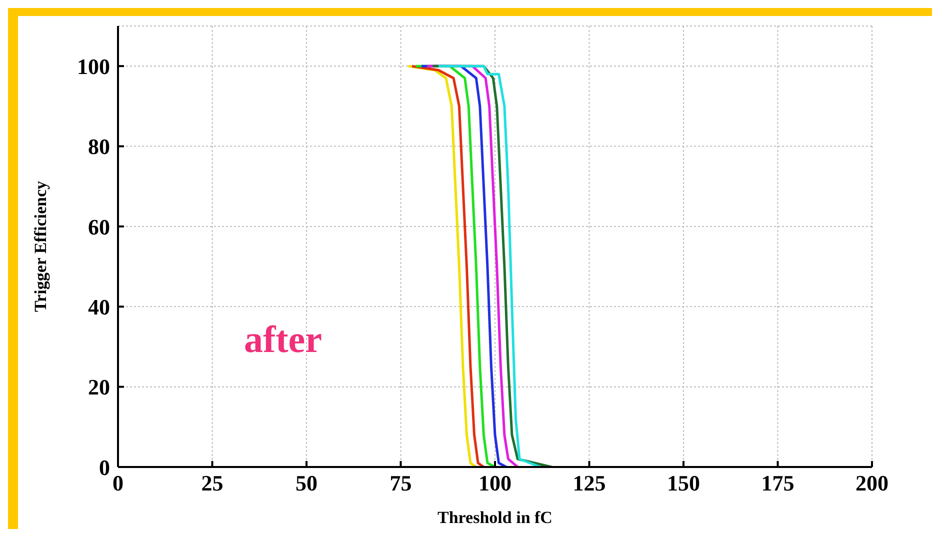 The width and height of the screenshot is (940, 537). What do you see at coordinates (872, 483) in the screenshot?
I see `x-tick-label: 200` at bounding box center [872, 483].